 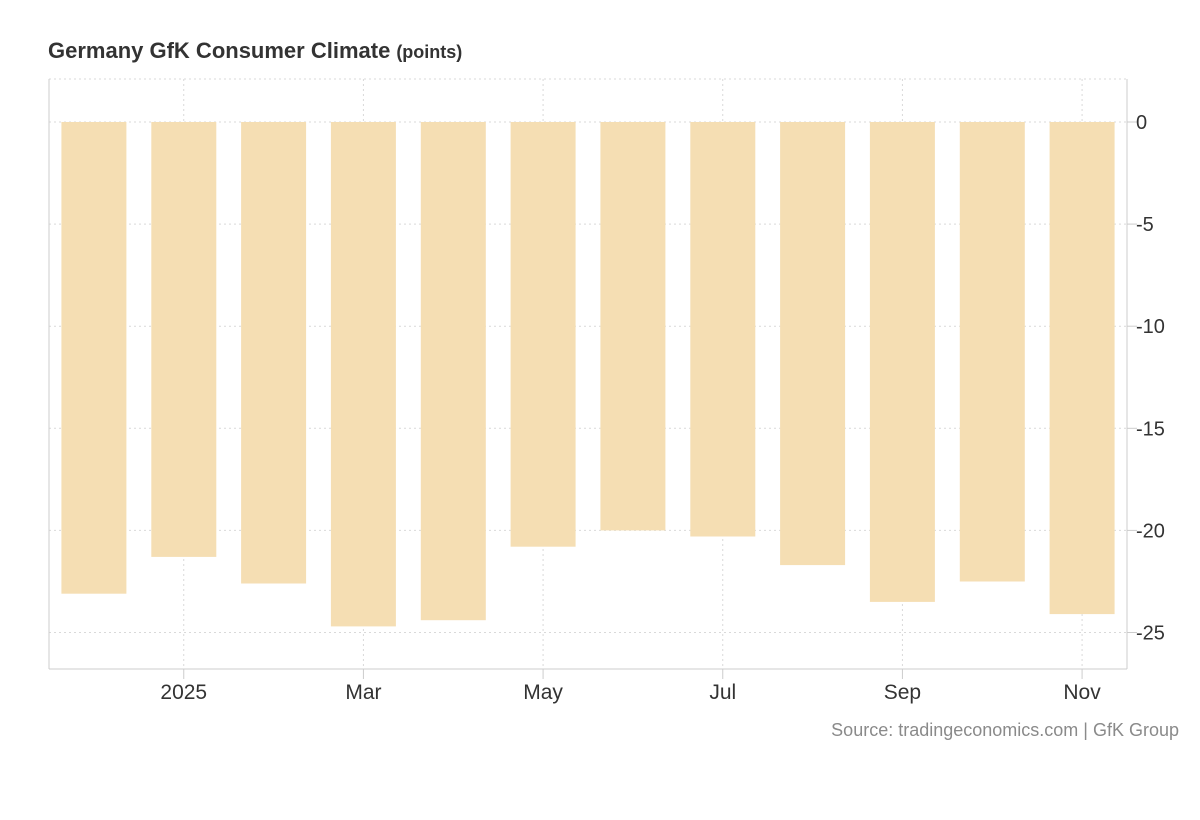 What do you see at coordinates (1141, 123) in the screenshot?
I see `y-tick-label: 0` at bounding box center [1141, 123].